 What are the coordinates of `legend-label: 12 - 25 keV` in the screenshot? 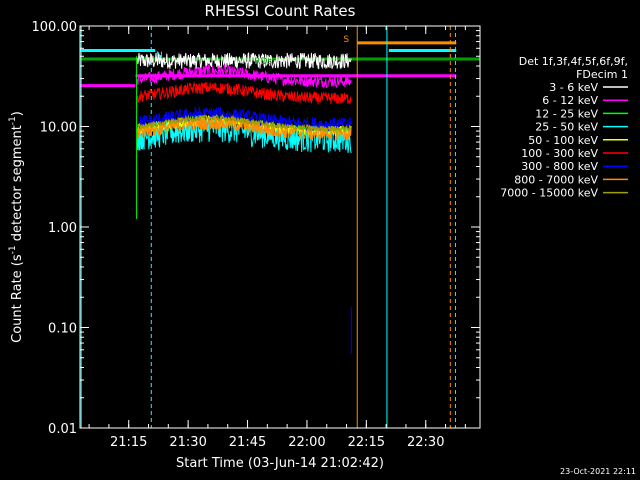 It's located at (566, 113).